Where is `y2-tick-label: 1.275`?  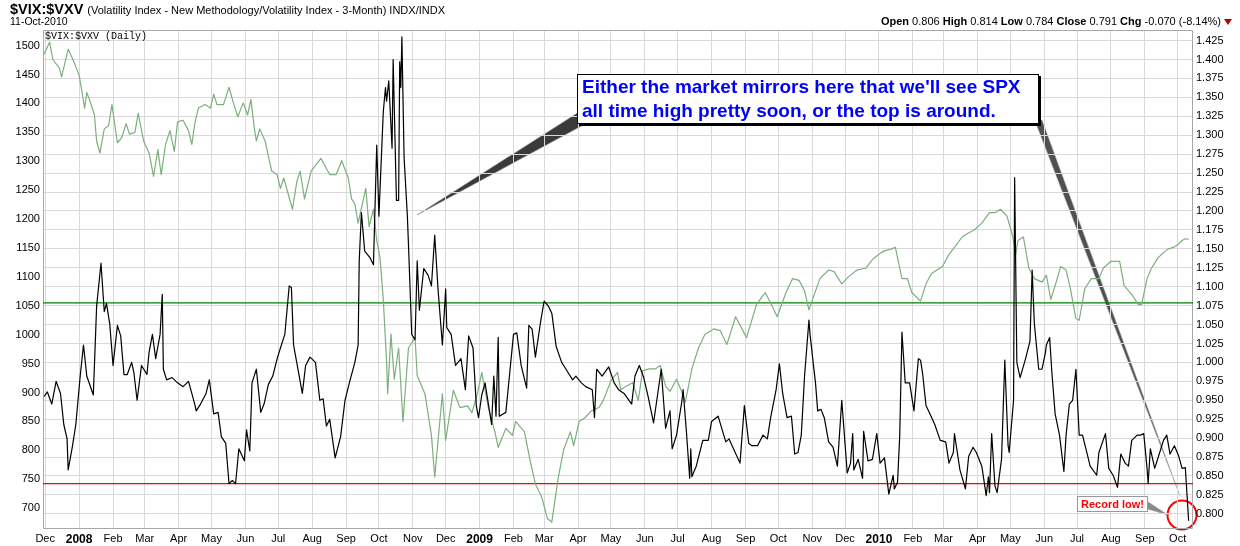
y2-tick-label: 1.275 is located at coordinates (1210, 153).